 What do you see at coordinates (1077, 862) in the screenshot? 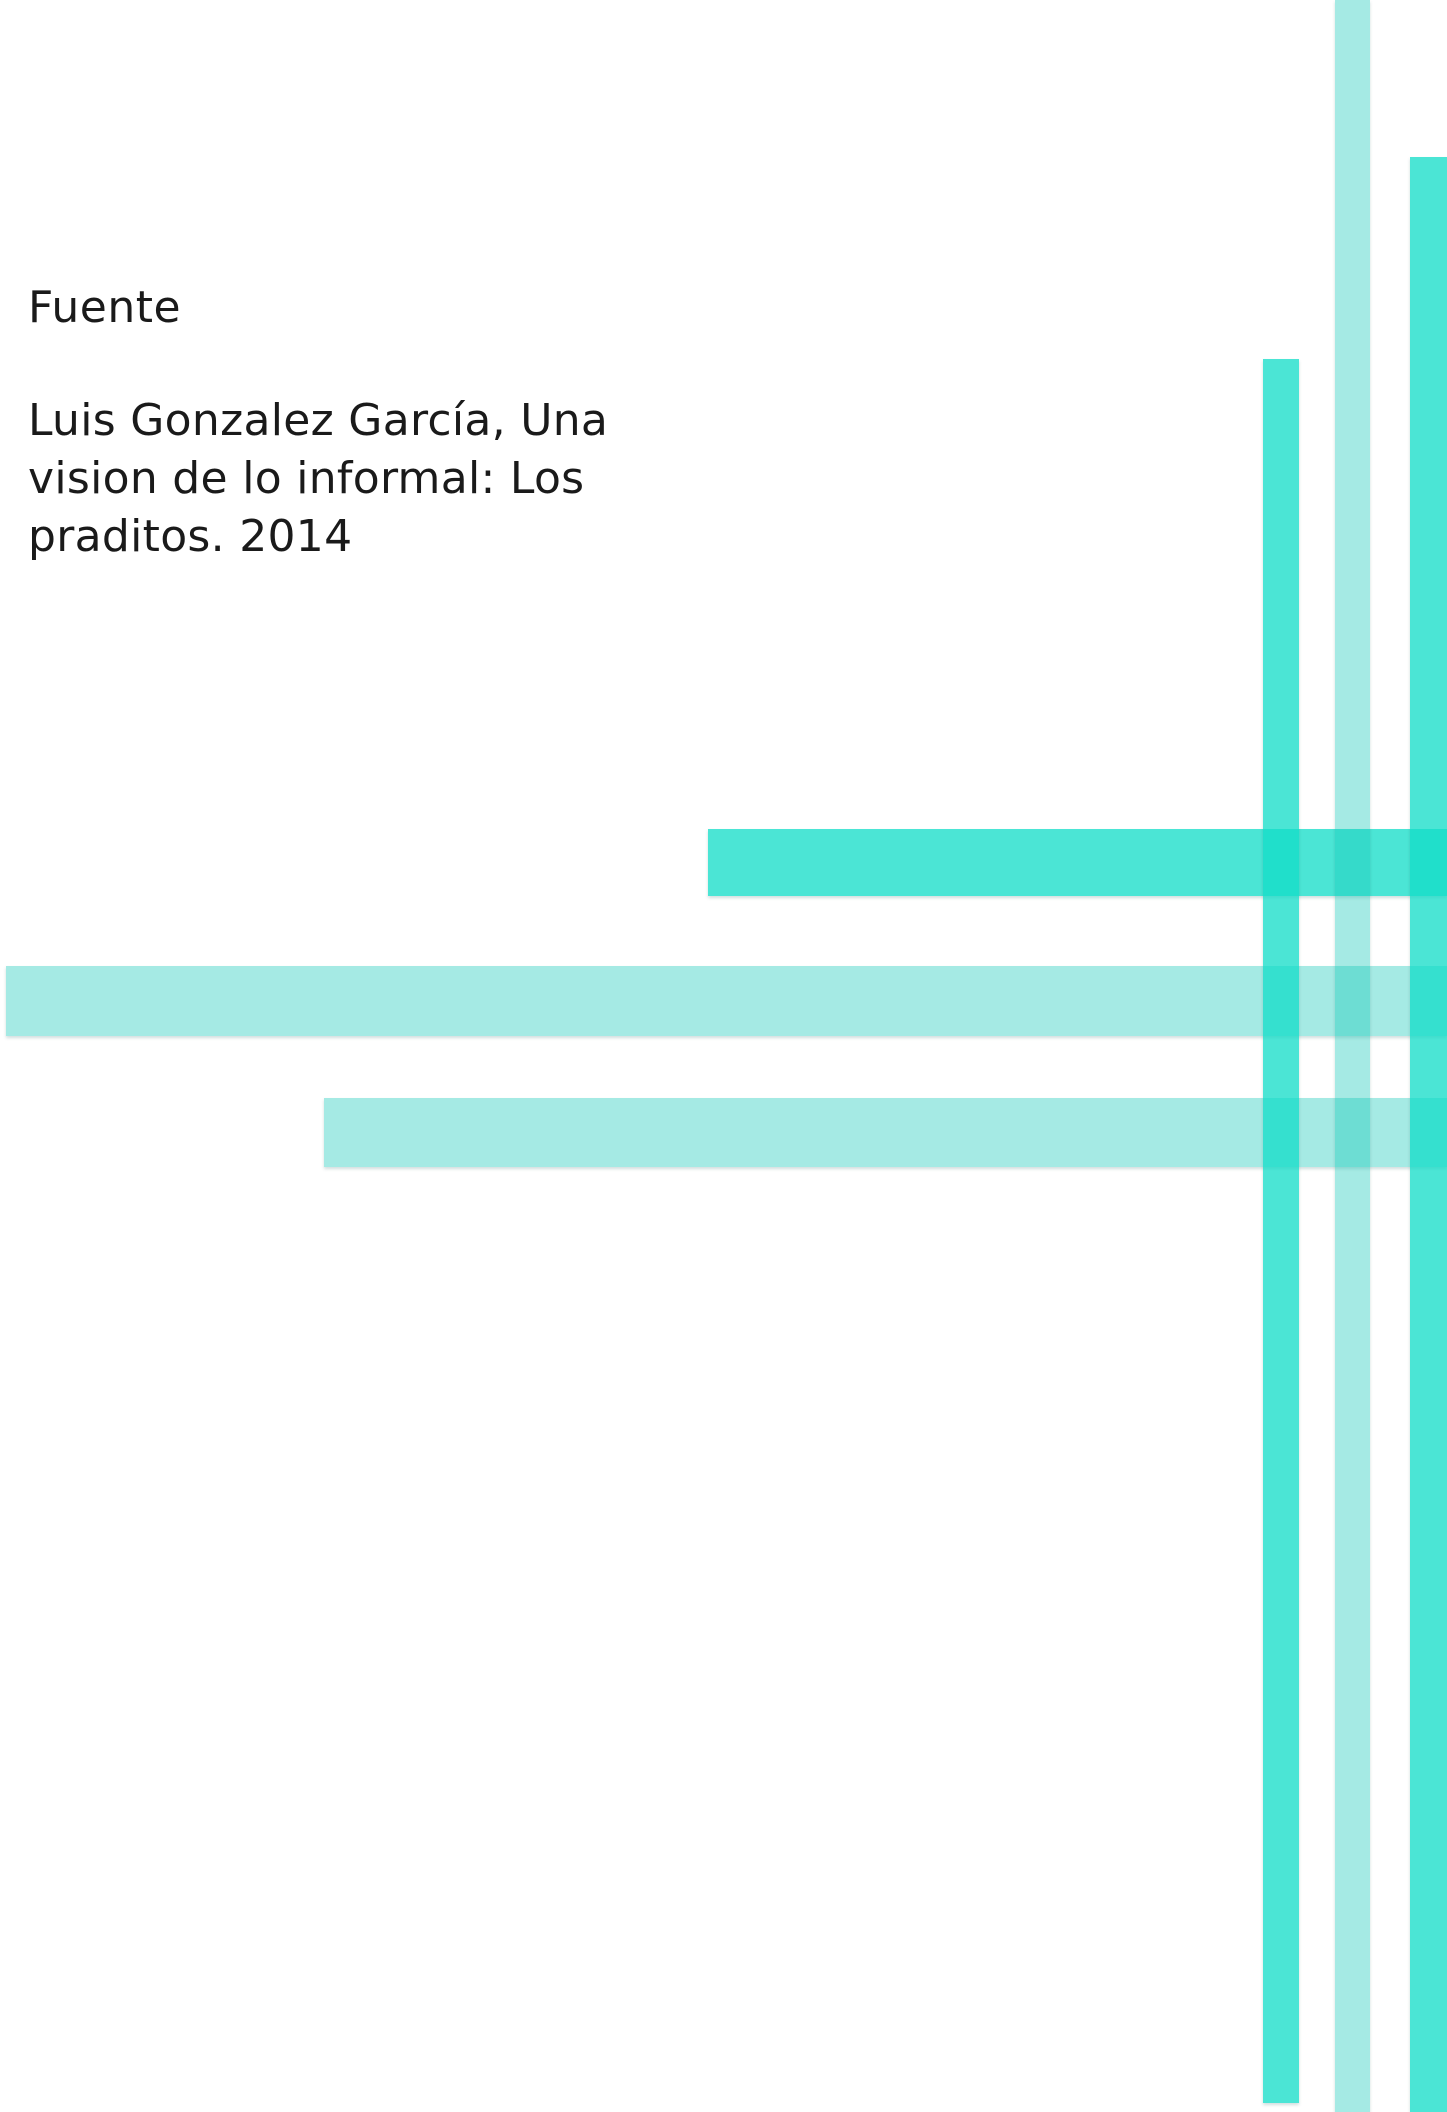
I see `decorative-horizontal-bar-top` at bounding box center [1077, 862].